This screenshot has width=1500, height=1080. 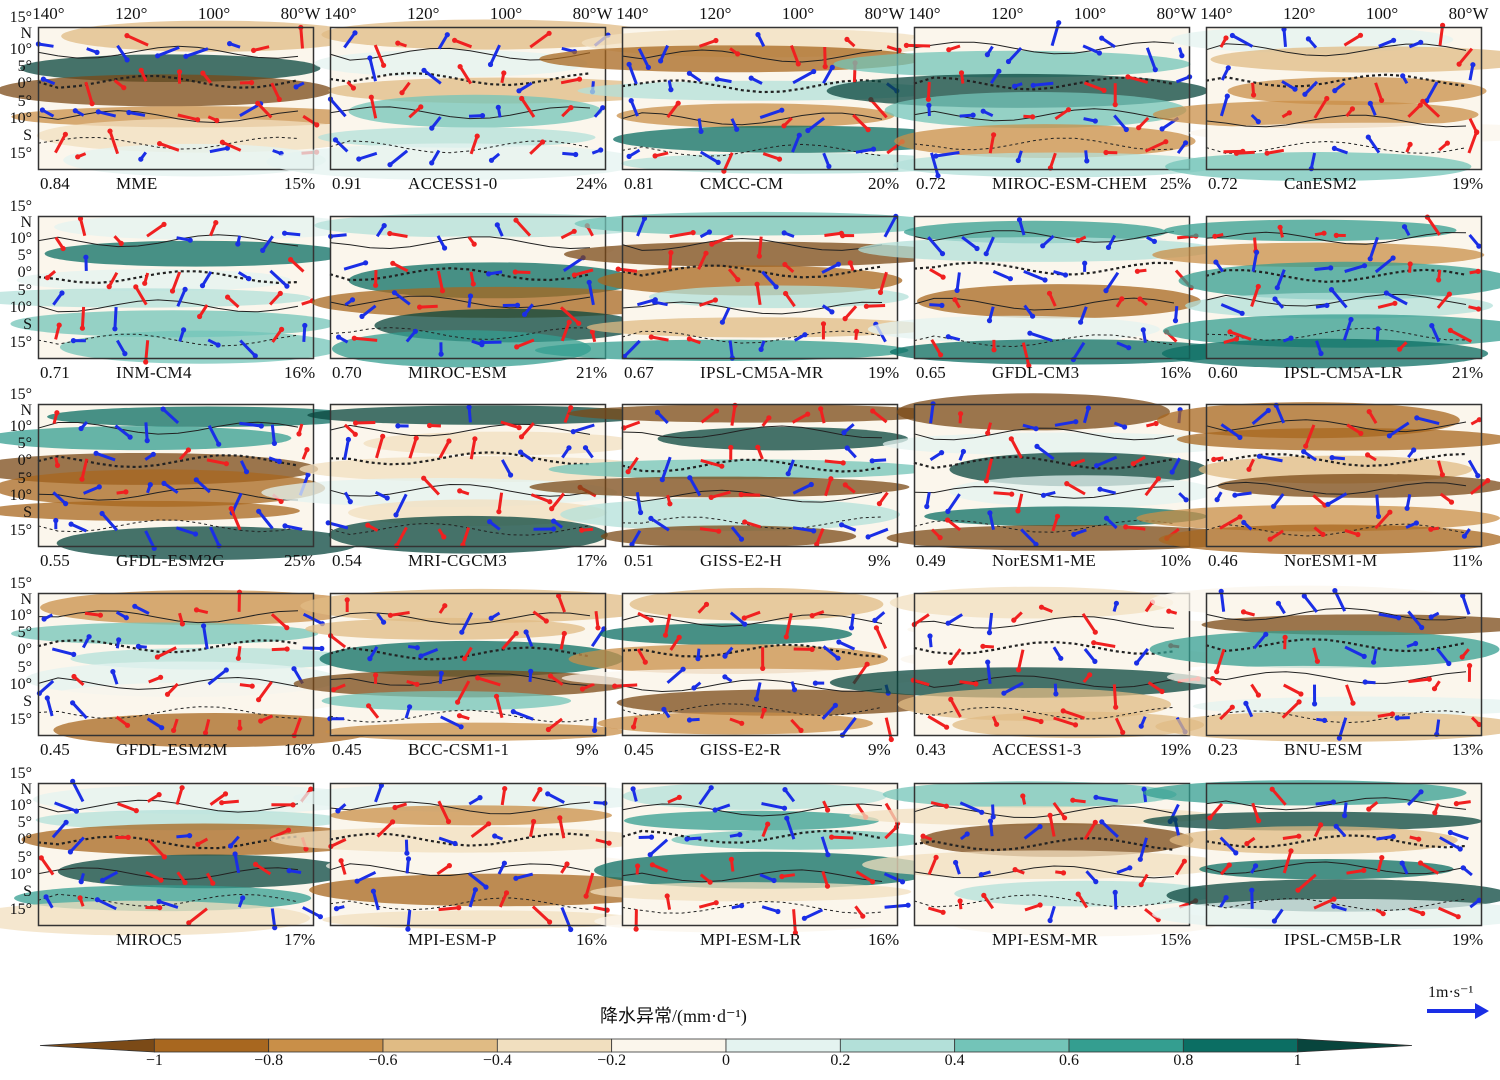 I want to click on pattern-correlation: 0.43, so click(x=931, y=749).